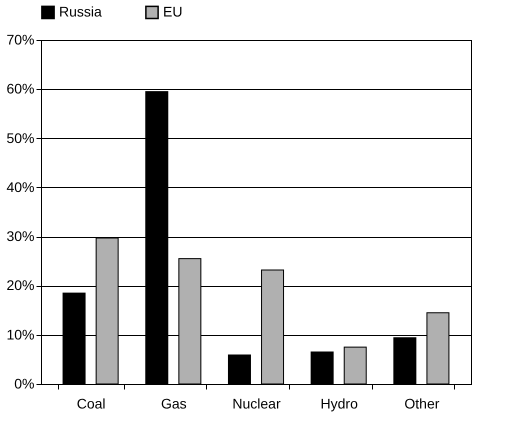 The image size is (526, 429). Describe the element at coordinates (173, 404) in the screenshot. I see `x-tick-label: Gas` at that location.